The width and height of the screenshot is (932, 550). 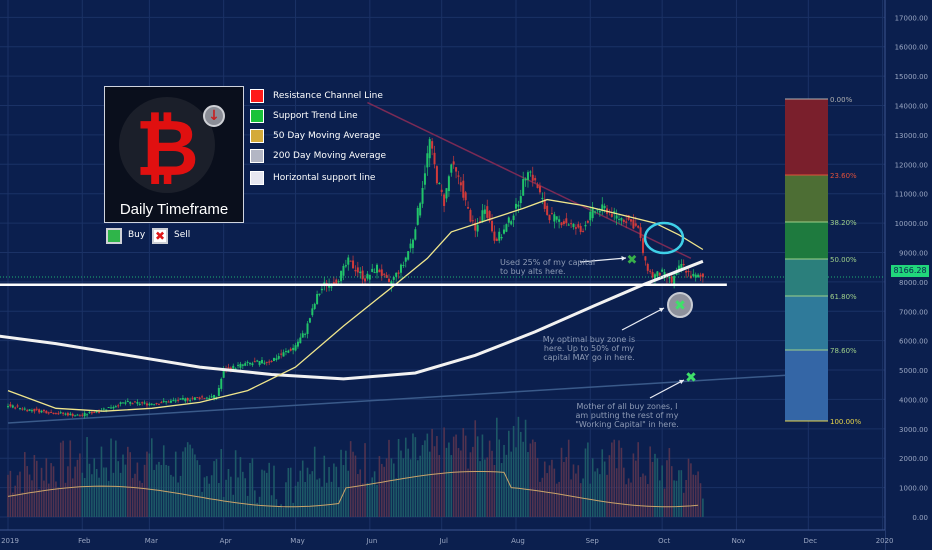 I want to click on fib-level-label: 23.60%, so click(x=843, y=176).